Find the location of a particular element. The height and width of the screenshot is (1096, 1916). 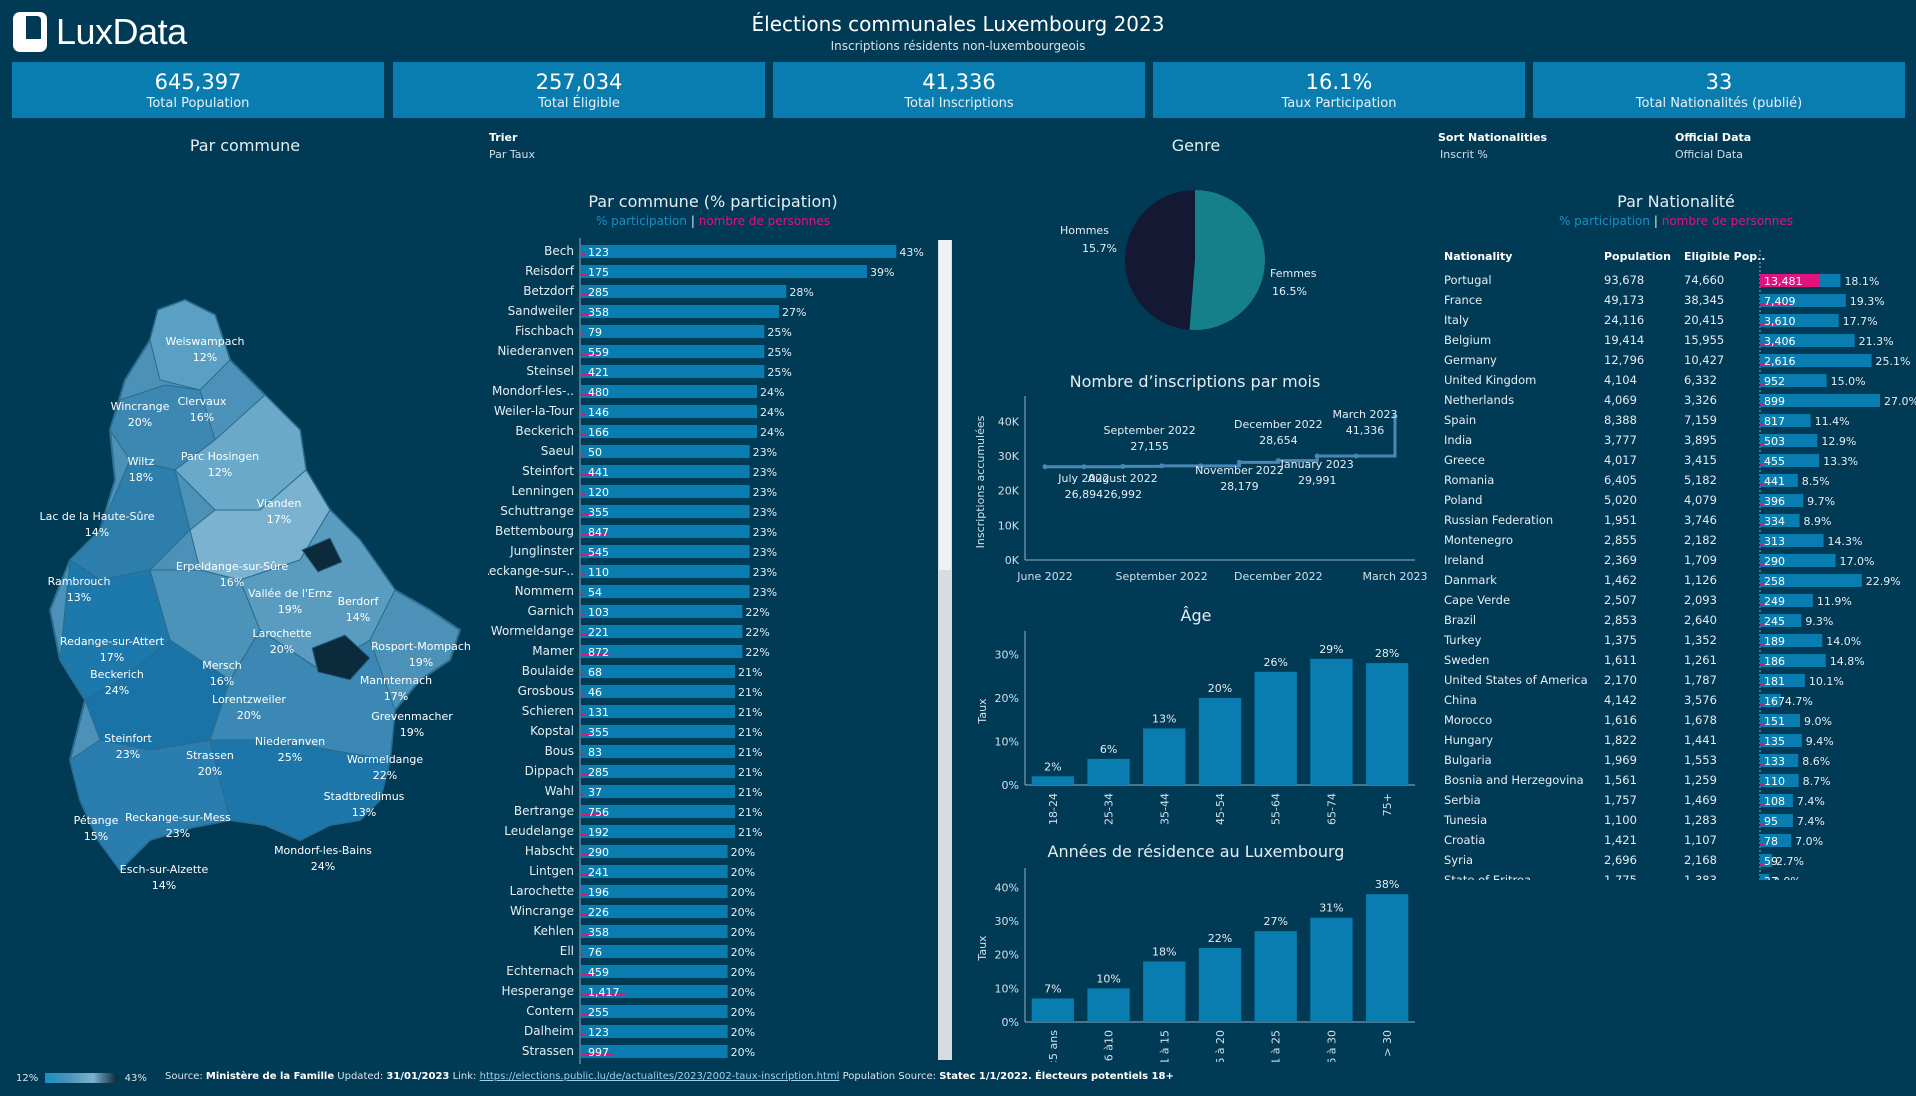

map-label-name: Erpeldange-sur-Sûre is located at coordinates (232, 566).